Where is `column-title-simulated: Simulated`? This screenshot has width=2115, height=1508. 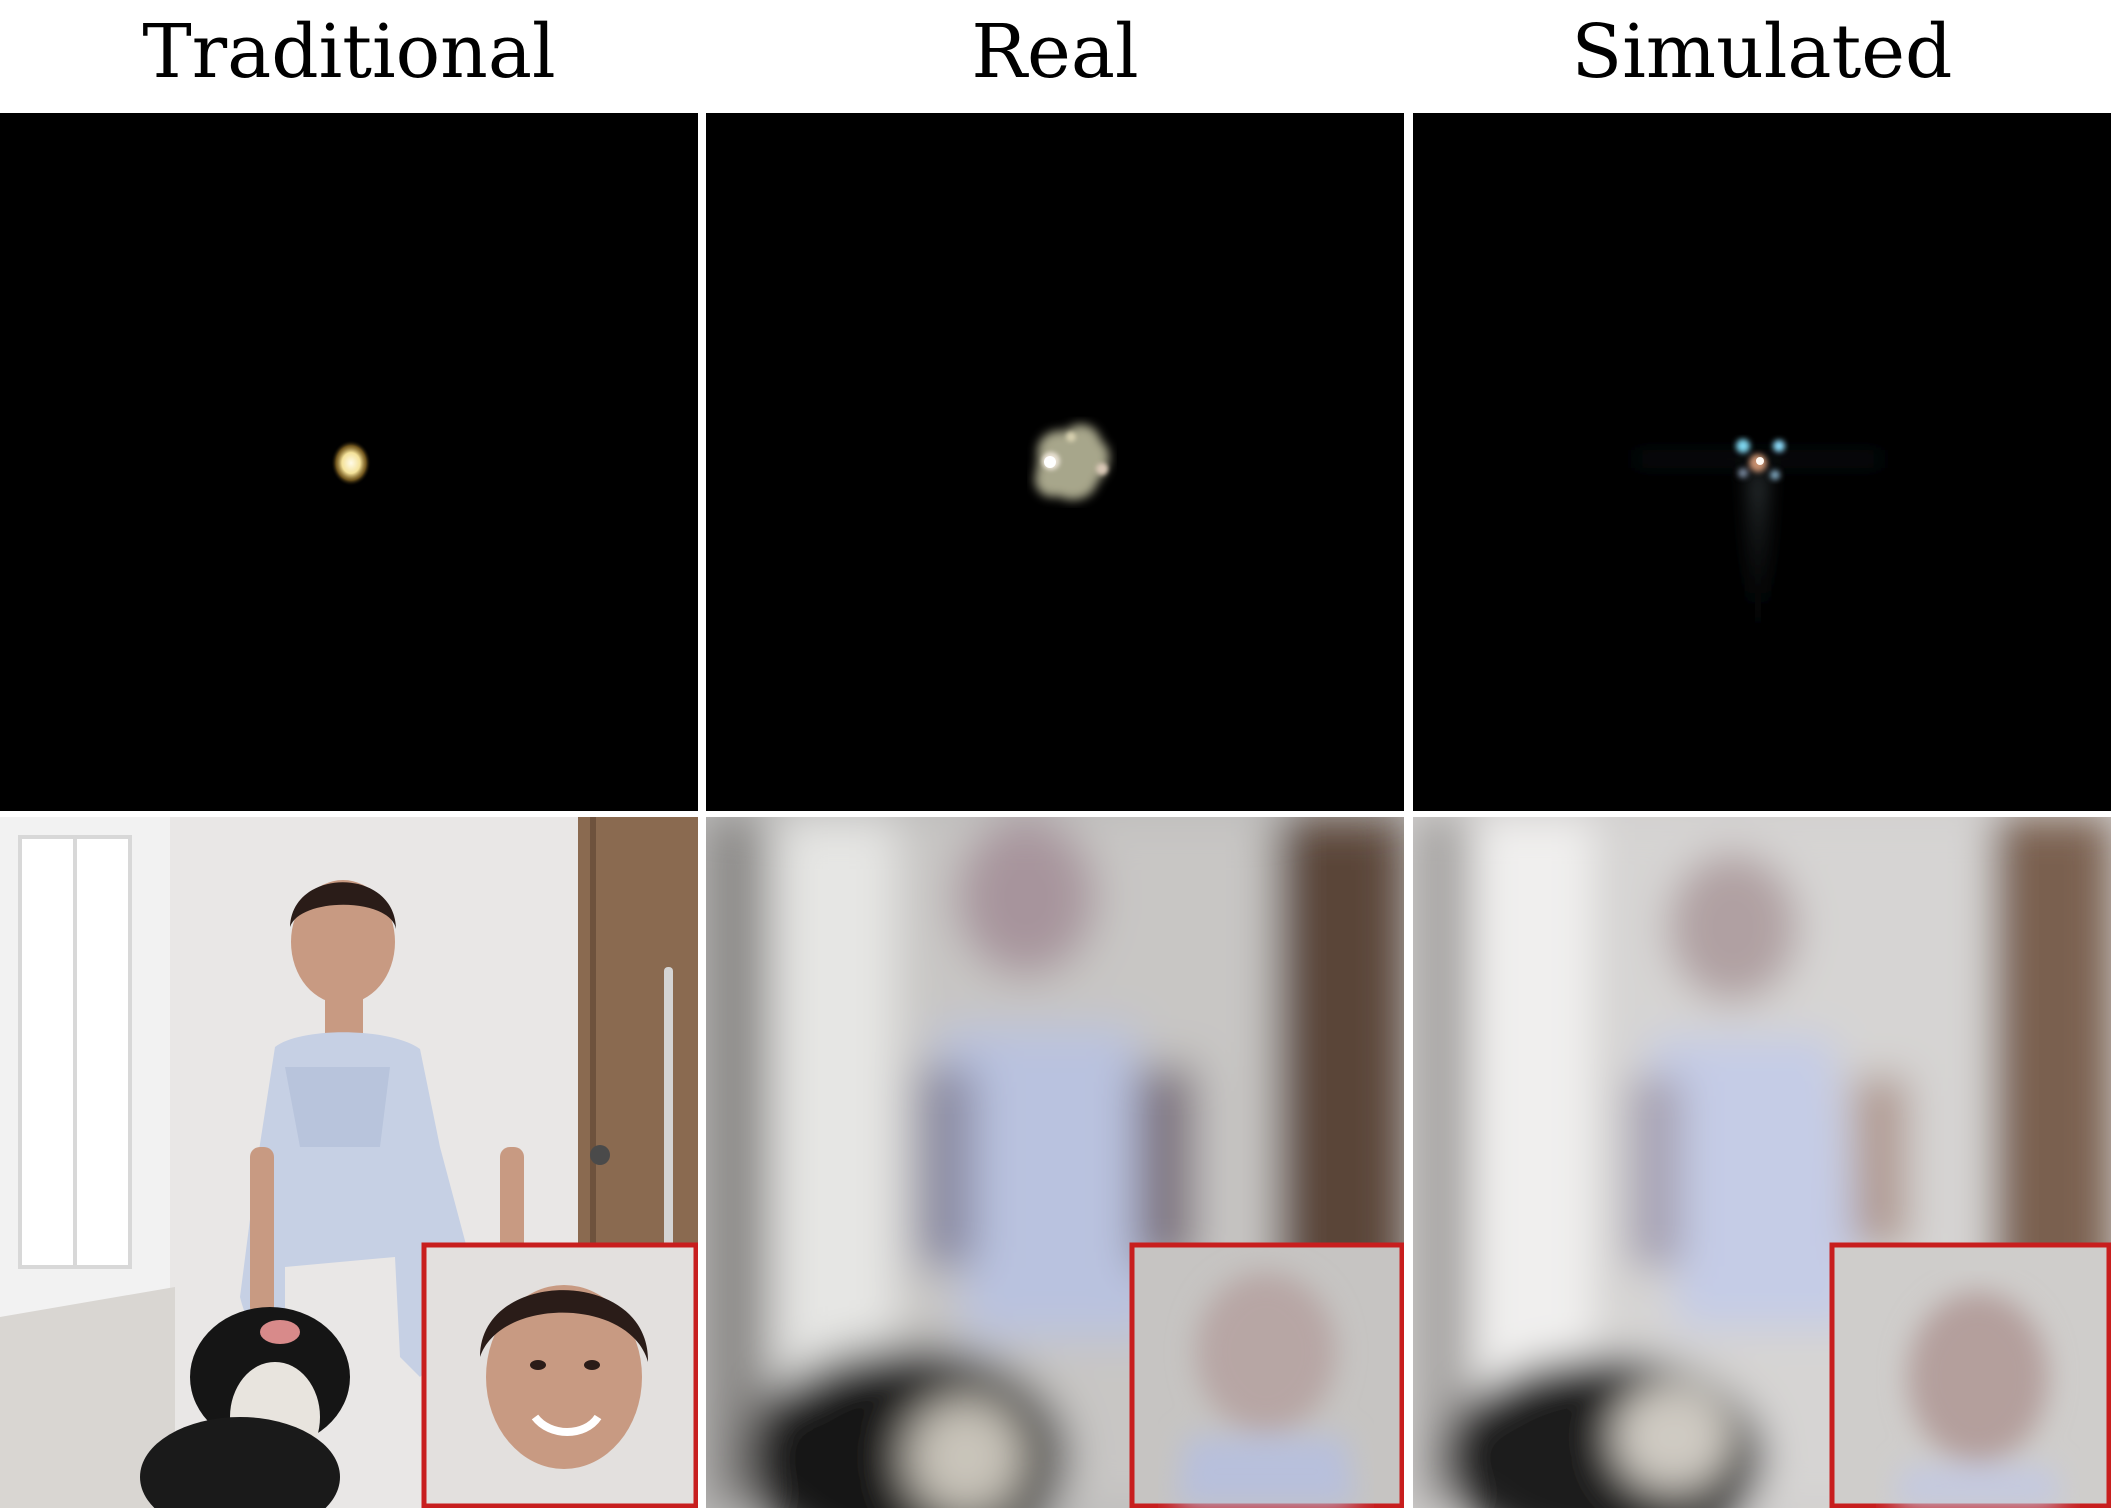 column-title-simulated: Simulated is located at coordinates (1762, 52).